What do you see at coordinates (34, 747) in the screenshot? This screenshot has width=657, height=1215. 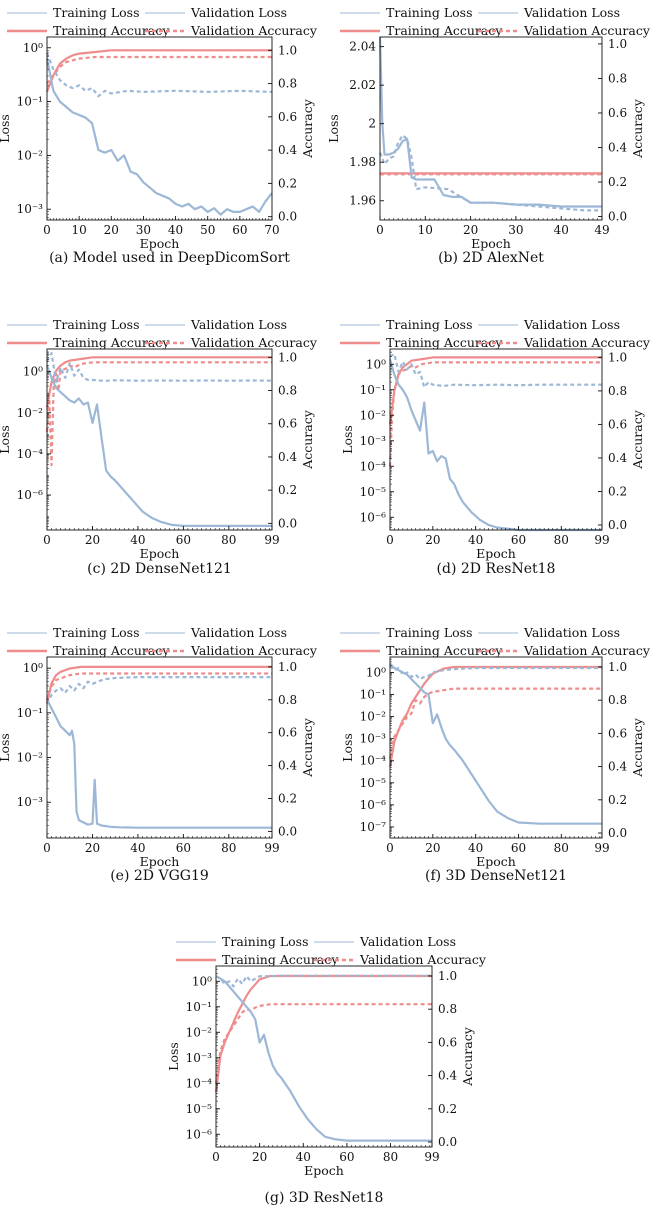 I see `y-axis-left: 10⁰ 10⁻¹ 10⁻² 10⁻³` at bounding box center [34, 747].